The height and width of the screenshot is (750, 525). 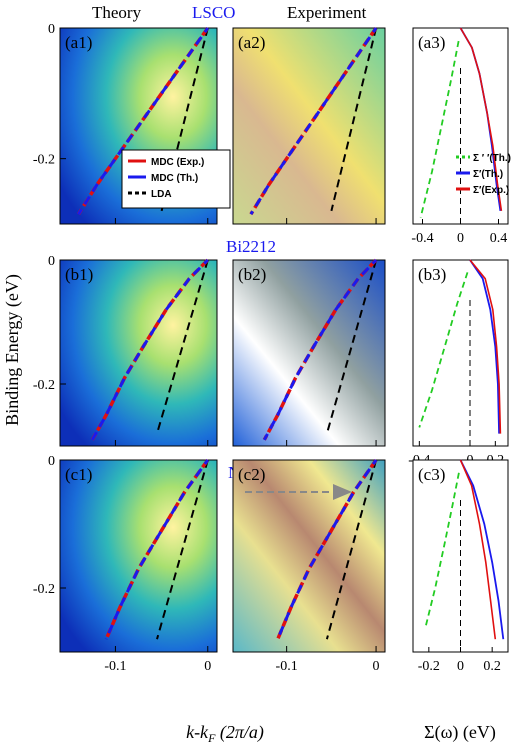 I want to click on sigma-axis-label: Σ(ω) (eV), so click(x=460, y=732).